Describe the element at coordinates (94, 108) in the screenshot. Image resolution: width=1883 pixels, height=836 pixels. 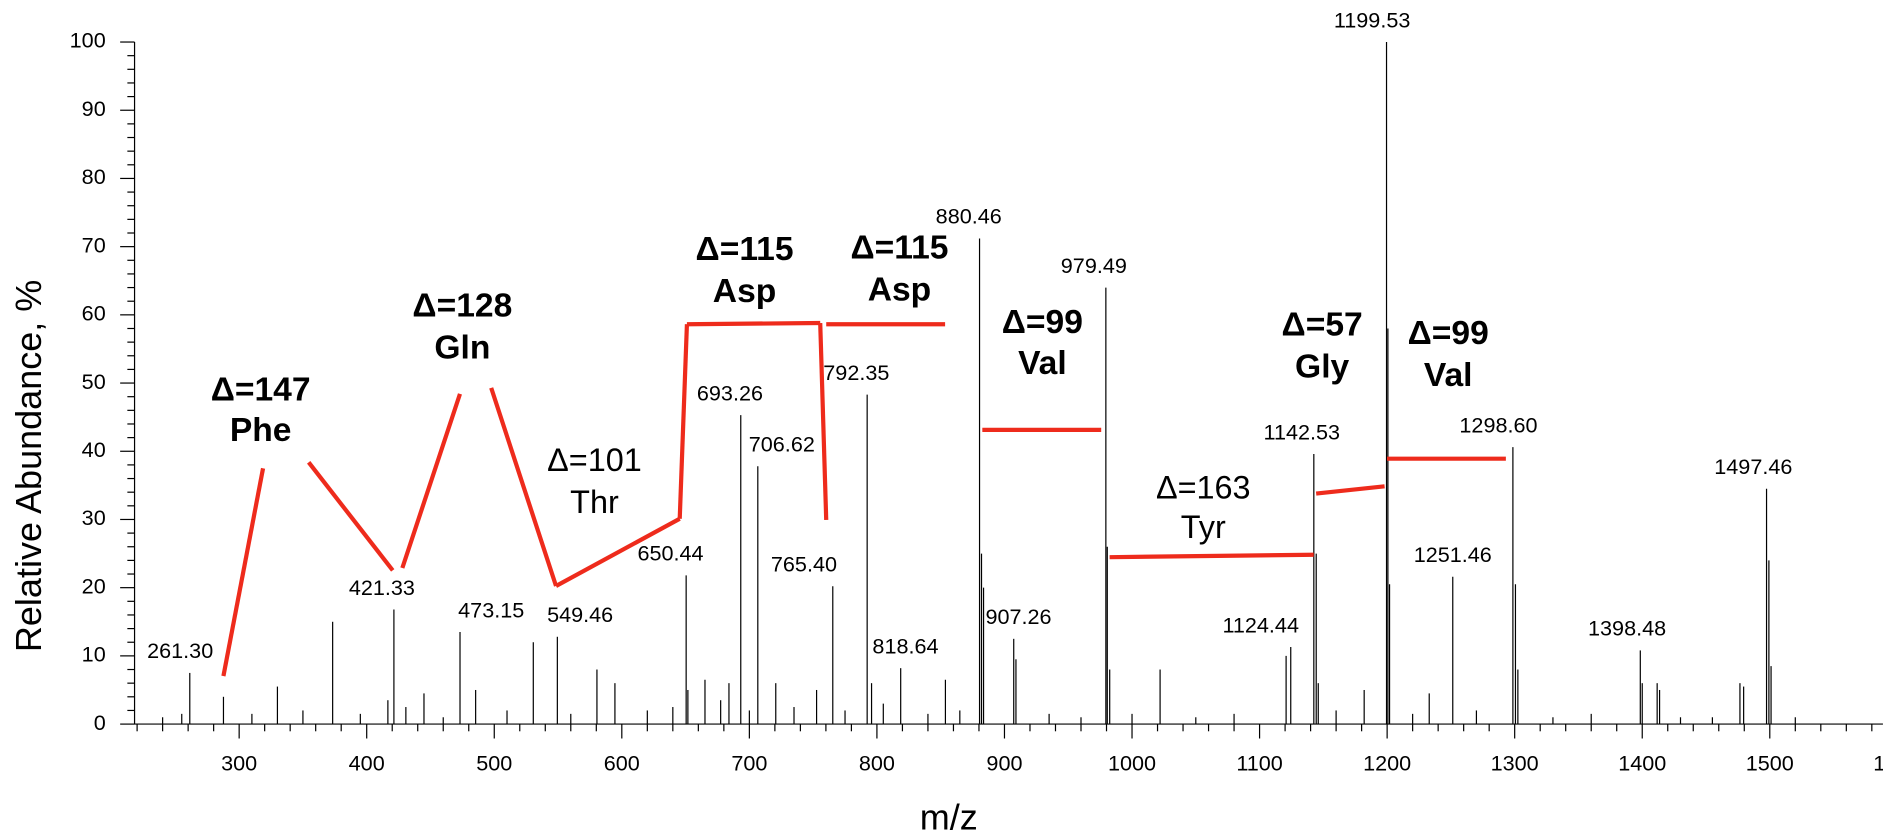
I see `y-tick-label: 90` at that location.